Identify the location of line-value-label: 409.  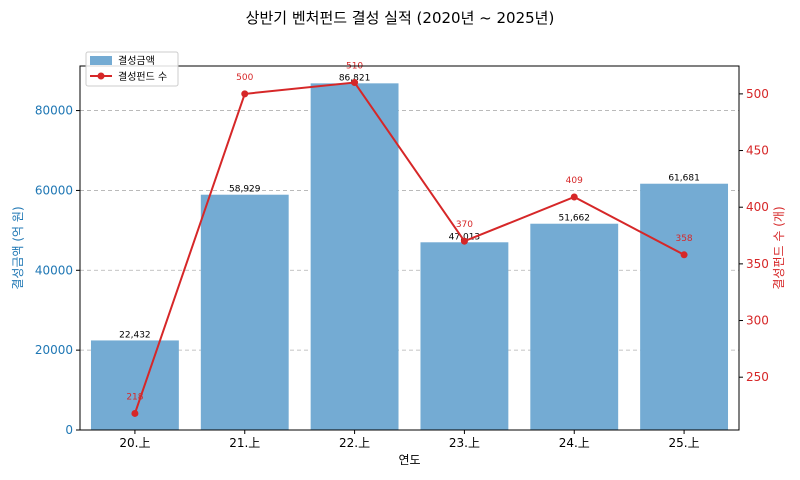
(574, 181).